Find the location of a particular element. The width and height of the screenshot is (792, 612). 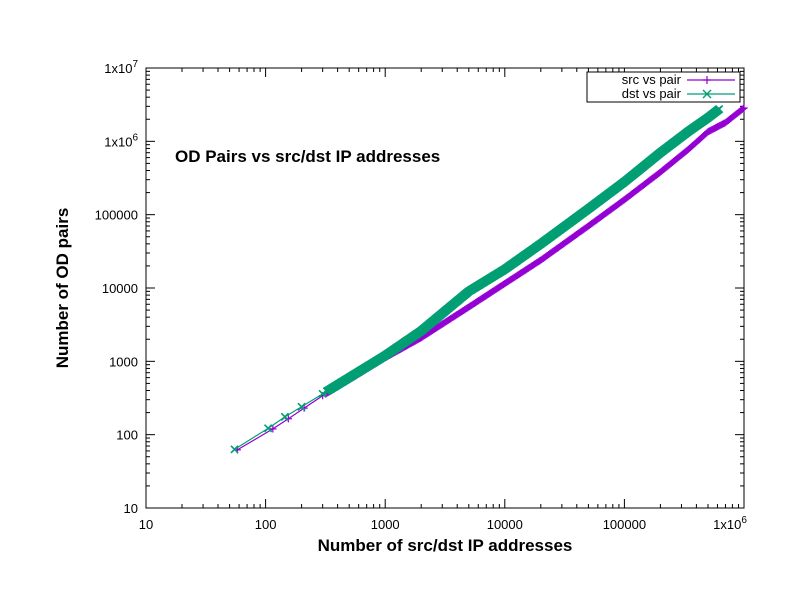

x-axis-title: Number of src/dst IP addresses is located at coordinates (445, 545).